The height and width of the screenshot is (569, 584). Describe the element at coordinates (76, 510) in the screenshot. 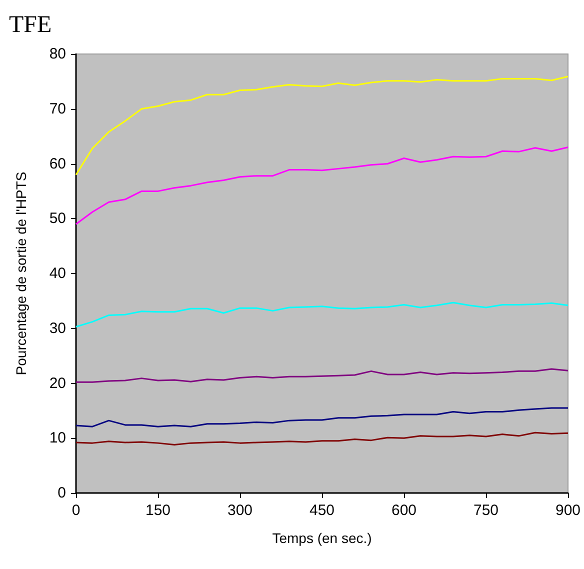

I see `x-tick-label: 0` at that location.